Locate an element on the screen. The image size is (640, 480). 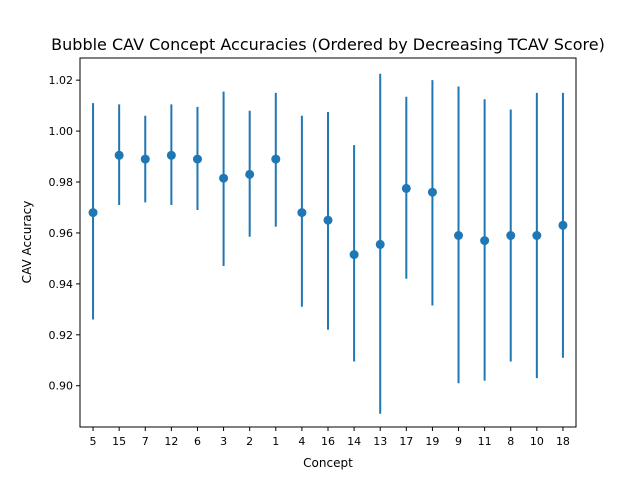
x-tick-label: 18 is located at coordinates (563, 441).